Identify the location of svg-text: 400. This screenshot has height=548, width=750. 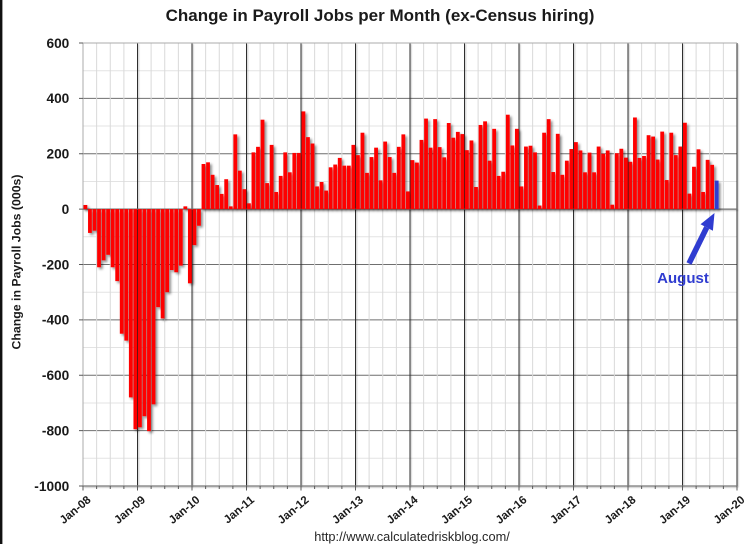
(57, 98).